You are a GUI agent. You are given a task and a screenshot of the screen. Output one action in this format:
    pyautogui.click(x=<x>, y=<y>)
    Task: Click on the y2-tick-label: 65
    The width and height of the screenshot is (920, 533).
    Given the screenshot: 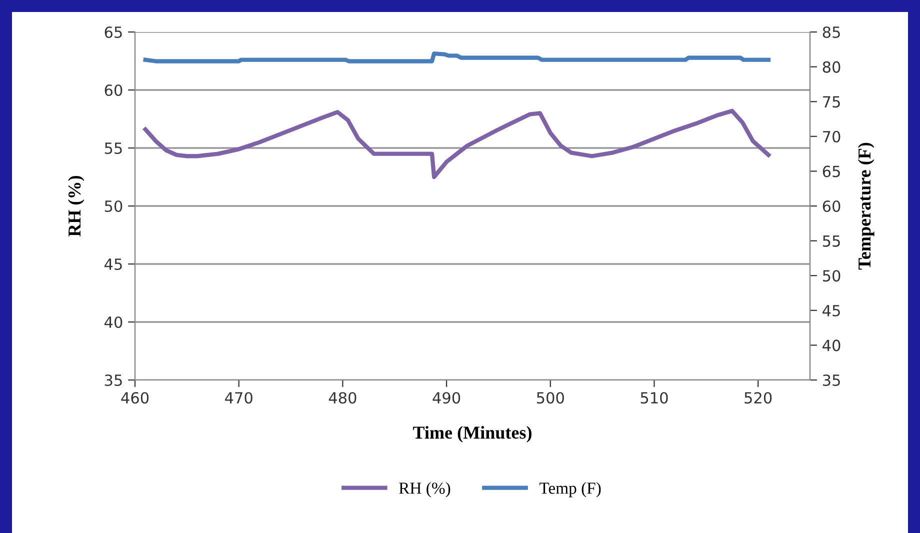 What is the action you would take?
    pyautogui.click(x=831, y=172)
    